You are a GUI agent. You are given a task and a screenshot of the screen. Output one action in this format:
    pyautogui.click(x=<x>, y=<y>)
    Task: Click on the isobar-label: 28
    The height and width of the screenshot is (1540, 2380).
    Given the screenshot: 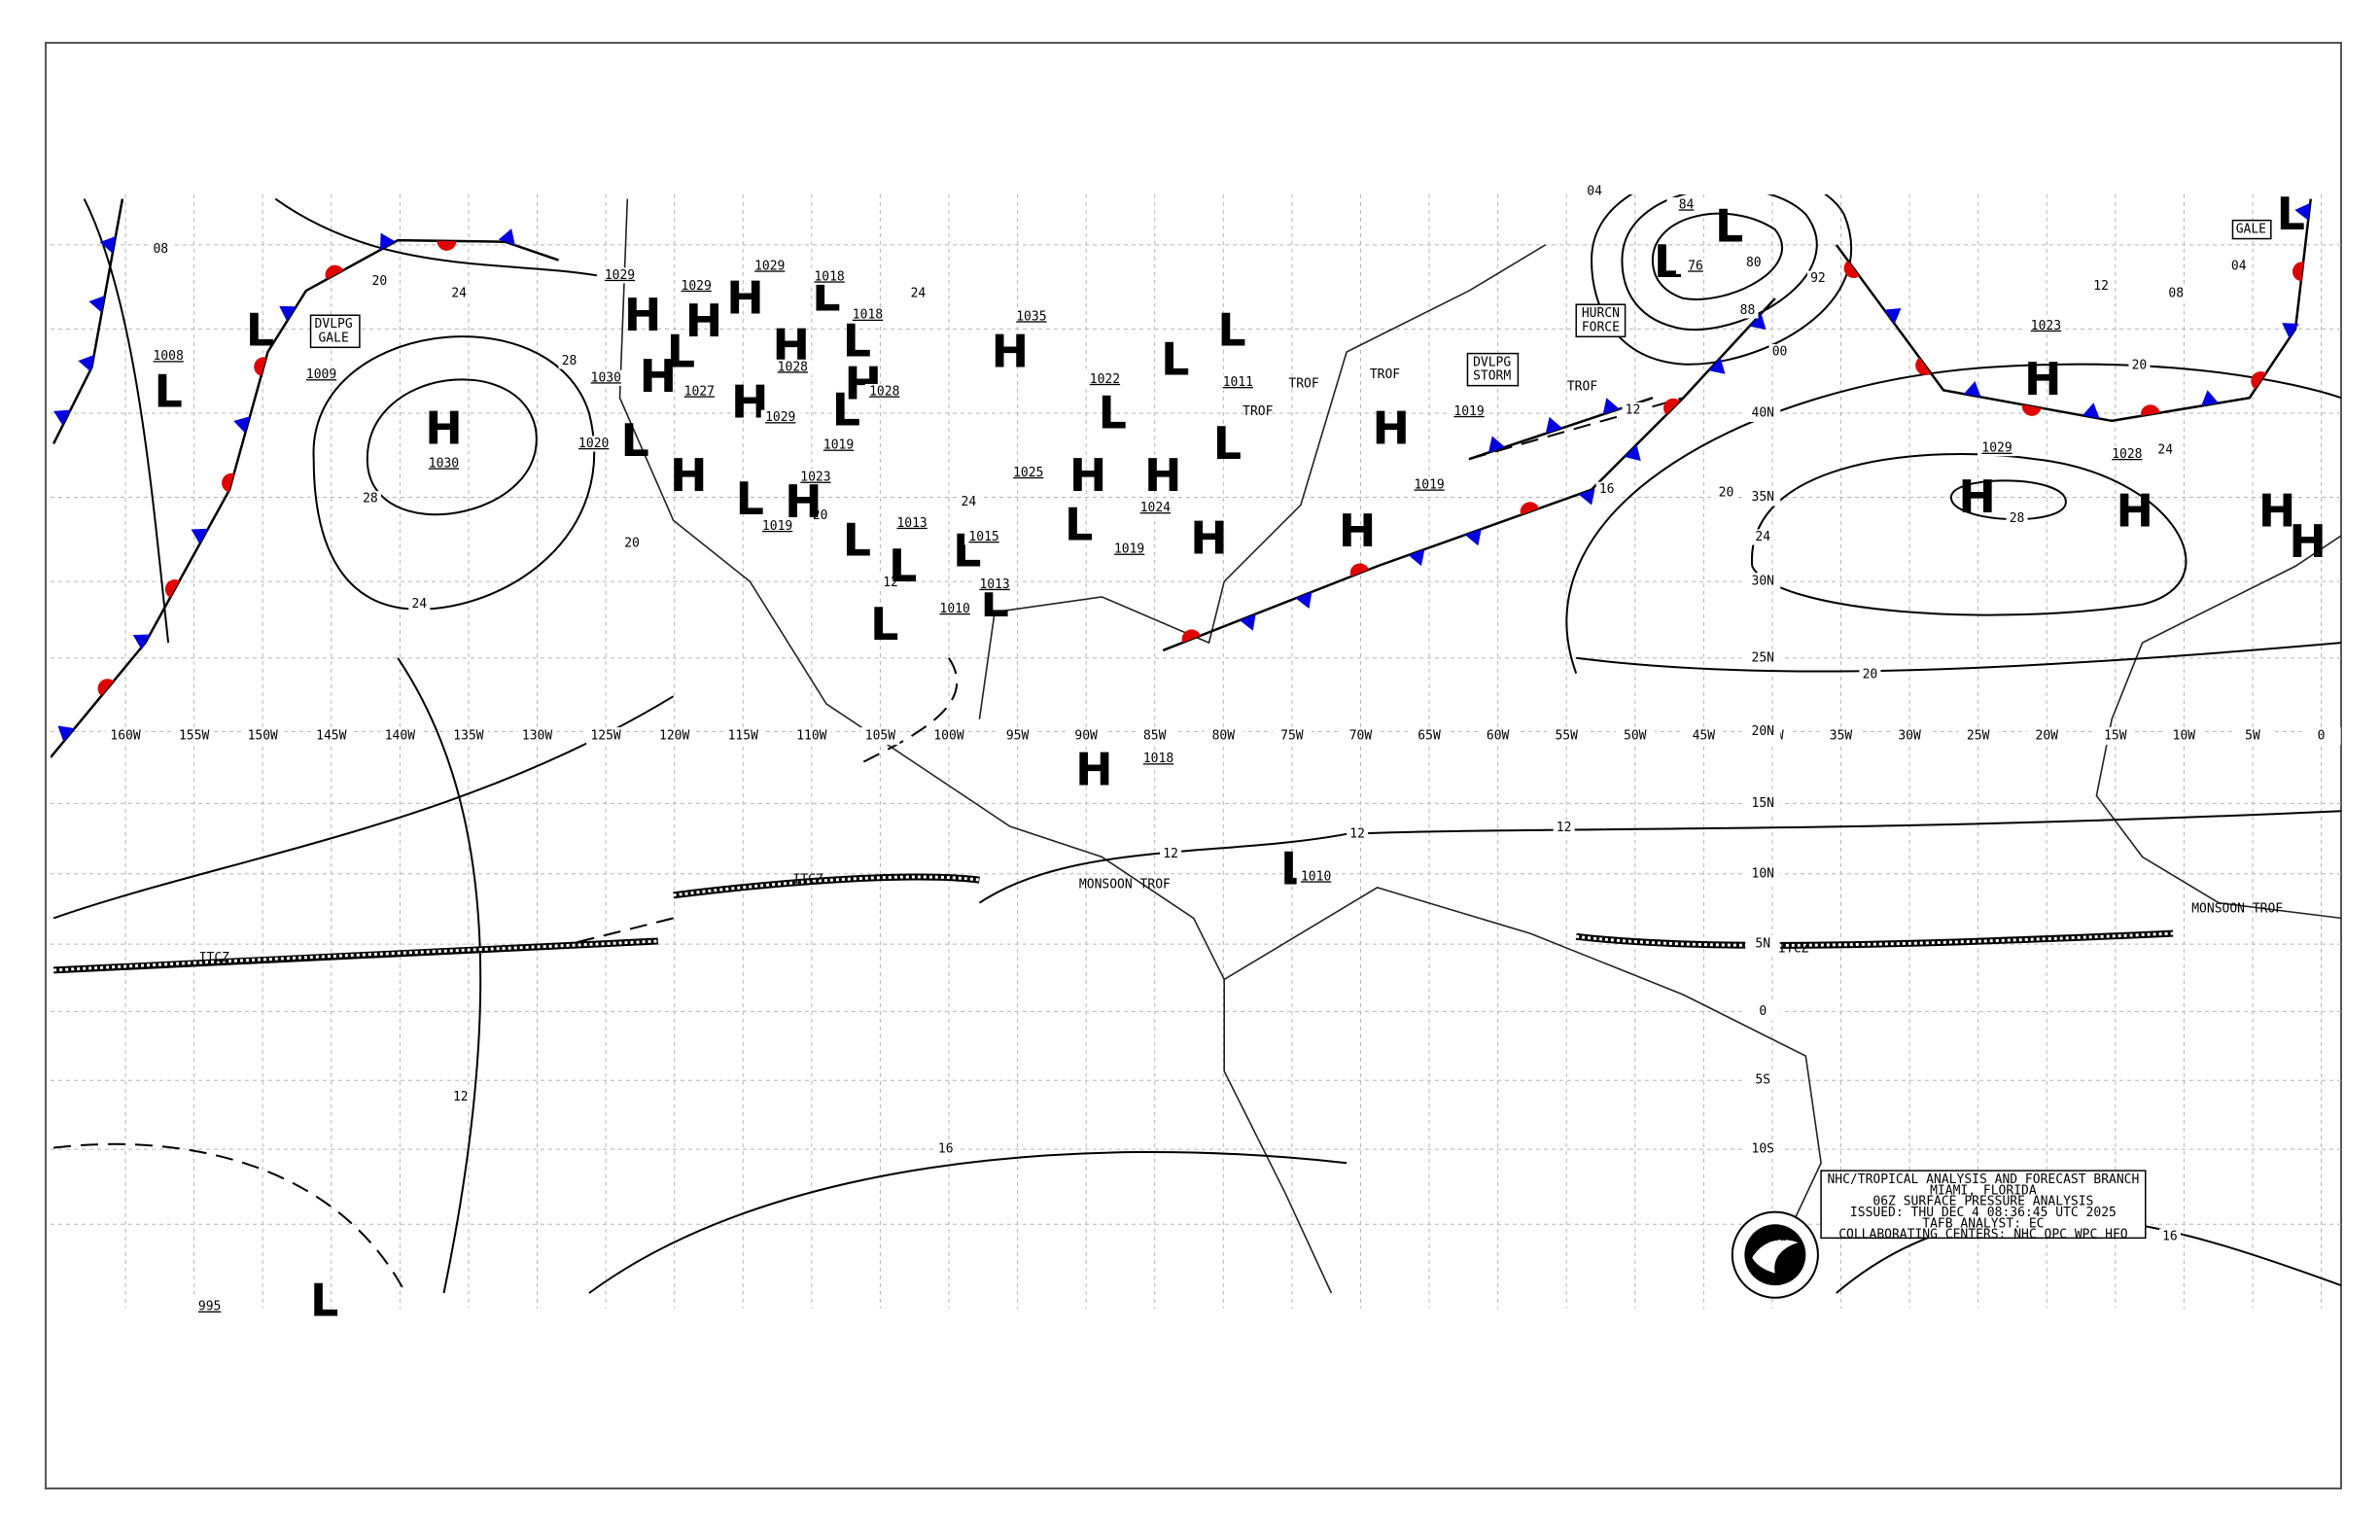 What is the action you would take?
    pyautogui.click(x=2017, y=518)
    